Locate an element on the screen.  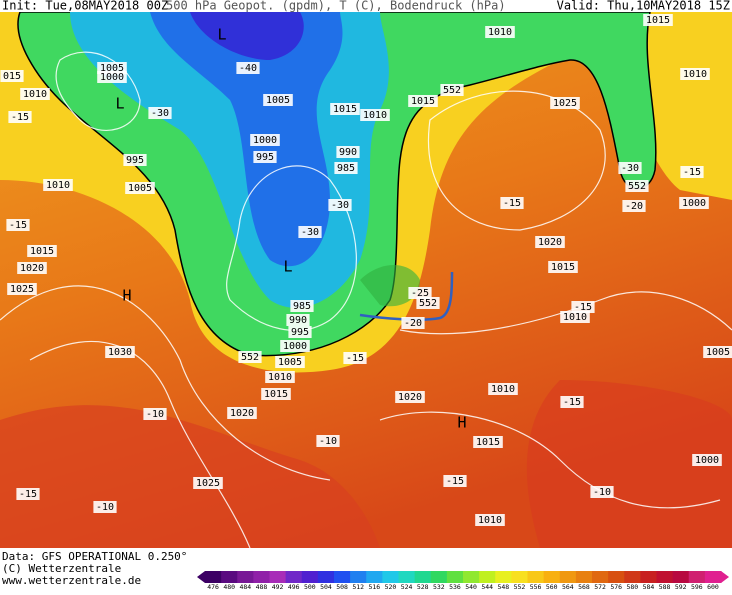
colorbar-label: 552 is located at coordinates (520, 587).